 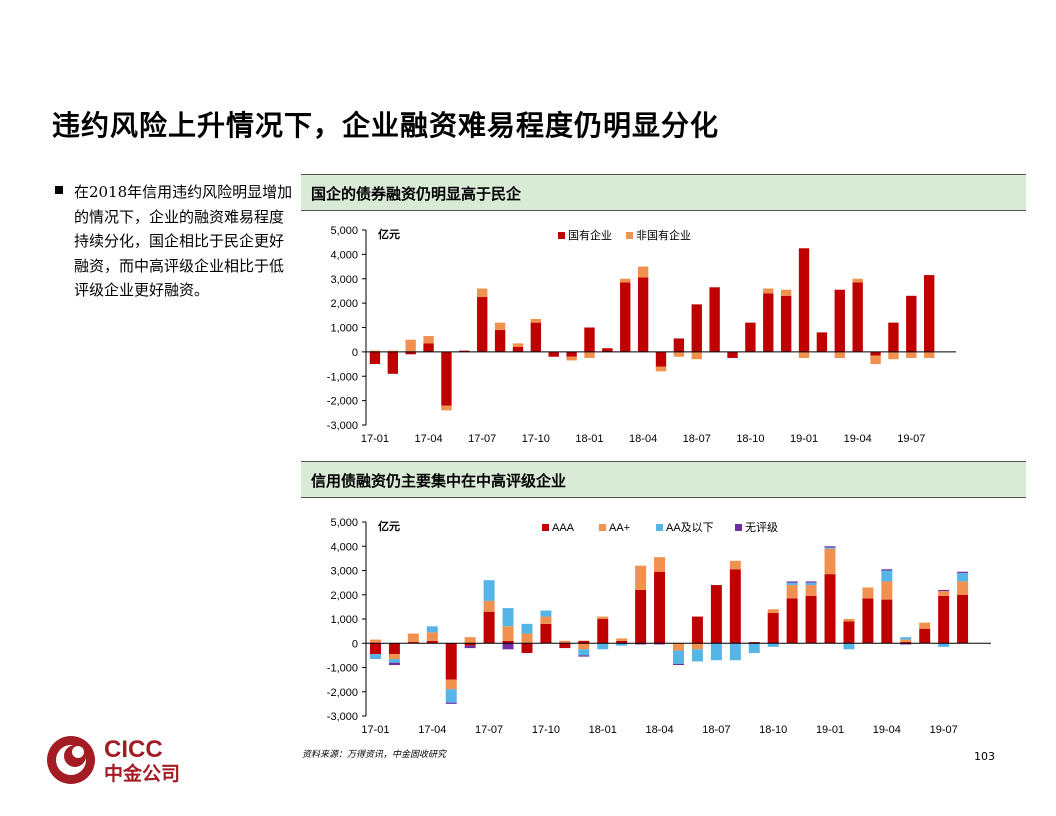 I want to click on chart1-bar-17-02-s0, so click(x=394, y=649).